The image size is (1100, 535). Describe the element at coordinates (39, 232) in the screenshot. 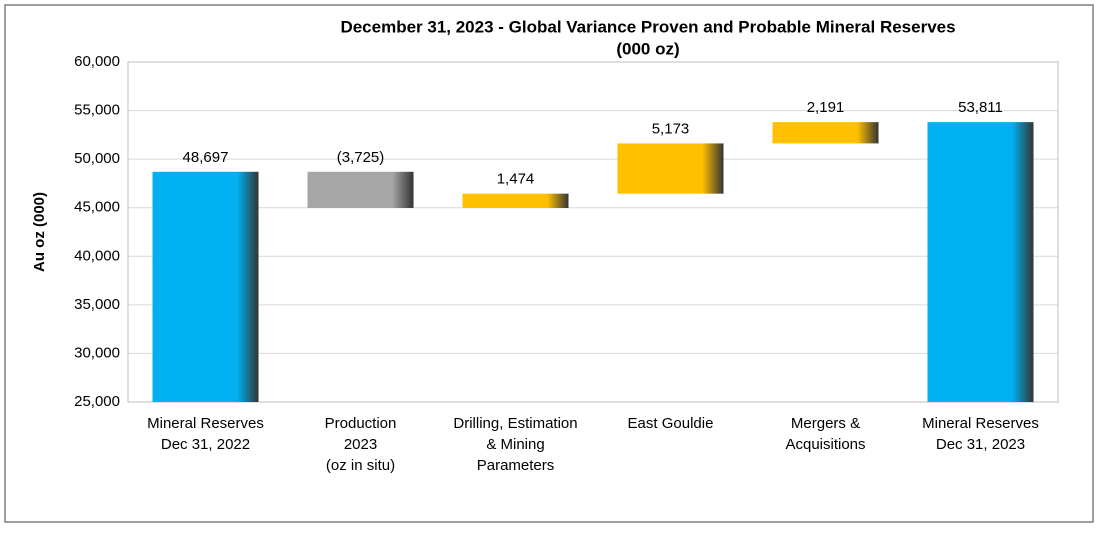

I see `y-axis-label: Au oz (000)` at that location.